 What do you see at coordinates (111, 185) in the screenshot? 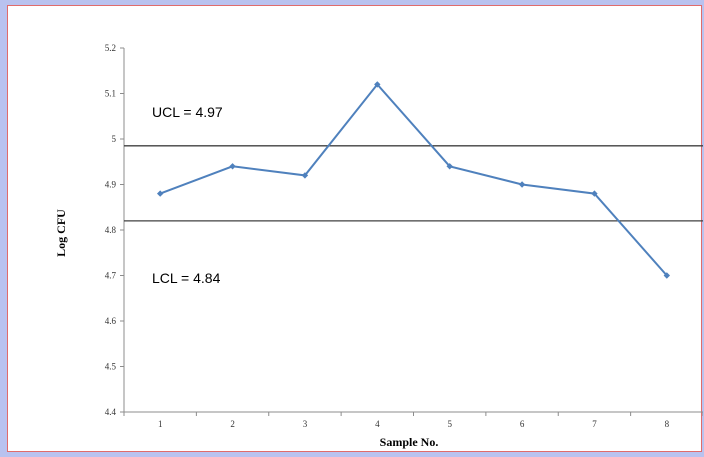
I see `y-tick-label: 4.9` at bounding box center [111, 185].